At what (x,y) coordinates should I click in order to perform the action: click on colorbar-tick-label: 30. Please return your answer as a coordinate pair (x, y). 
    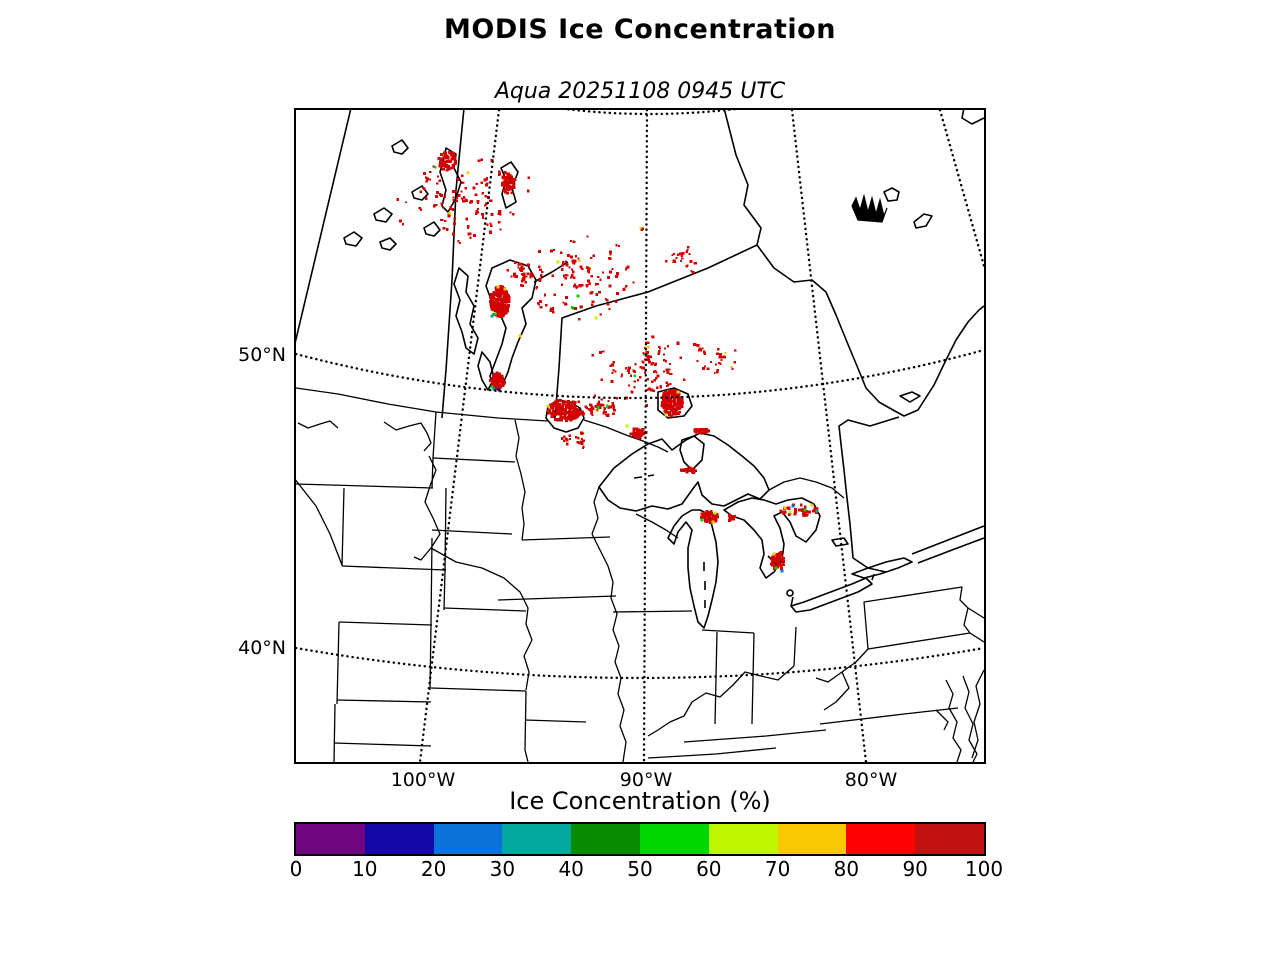
    Looking at the image, I should click on (502, 869).